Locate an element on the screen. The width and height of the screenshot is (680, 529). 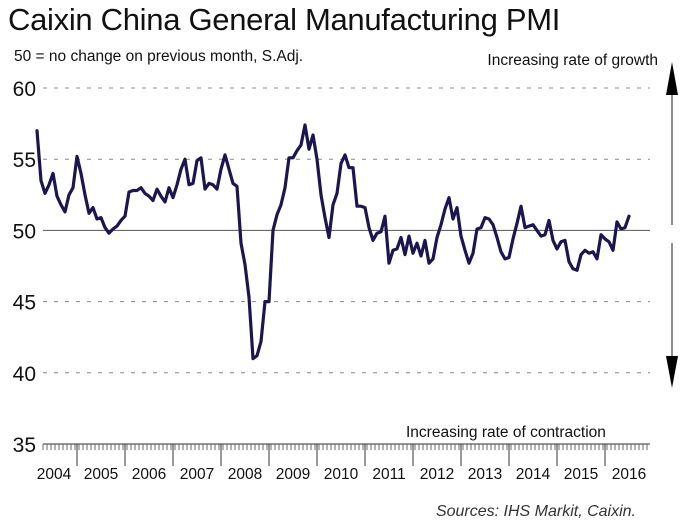
x-tick-label: 2014 is located at coordinates (533, 474).